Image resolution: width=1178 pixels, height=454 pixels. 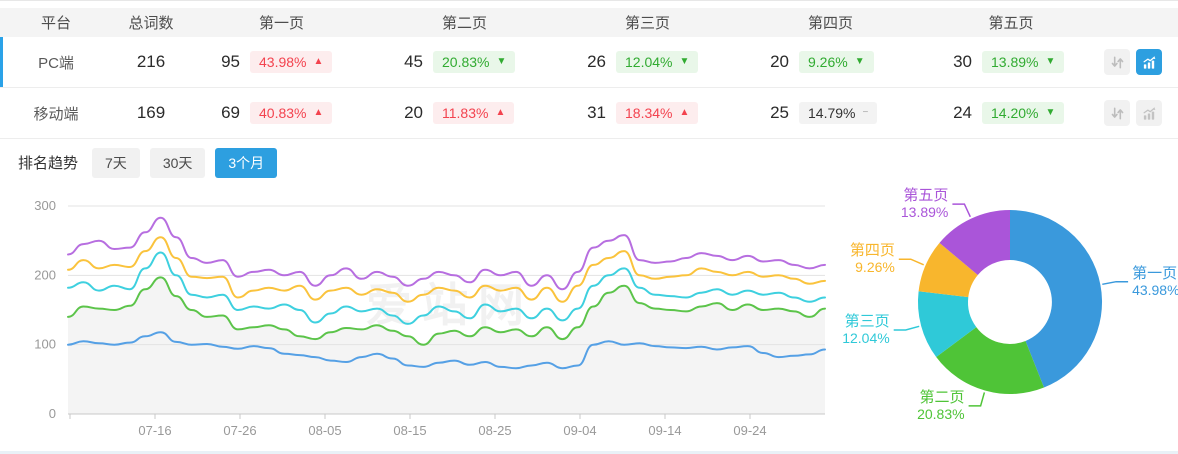 I want to click on change-badge: 12.04% ▼, so click(x=657, y=62).